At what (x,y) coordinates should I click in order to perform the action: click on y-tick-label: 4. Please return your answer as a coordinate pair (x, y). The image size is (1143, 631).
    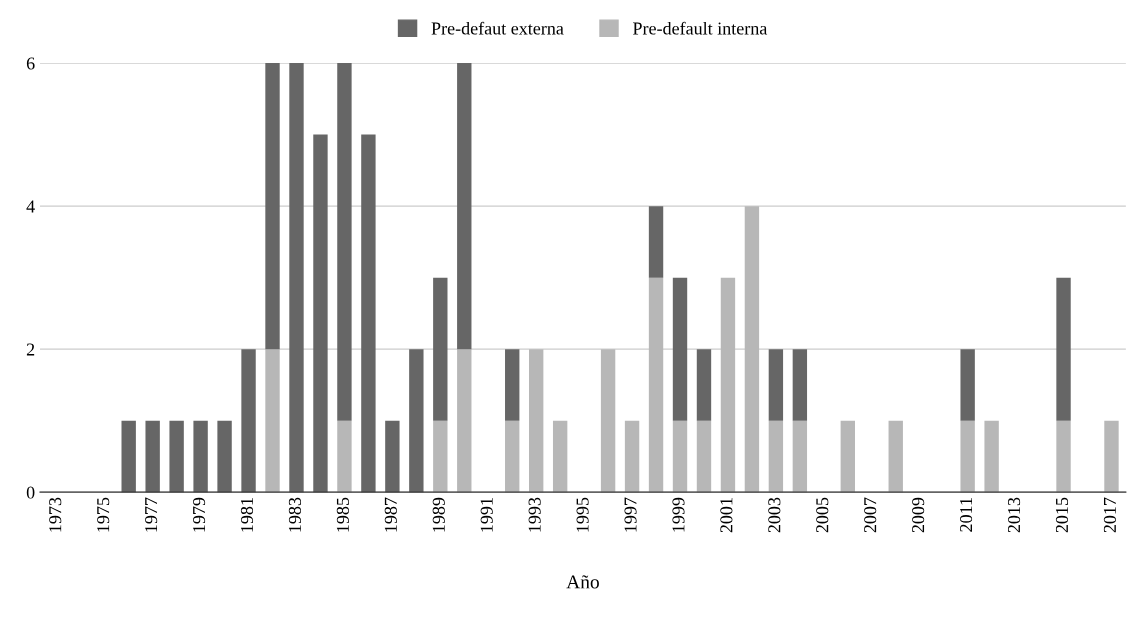
    Looking at the image, I should click on (30, 206).